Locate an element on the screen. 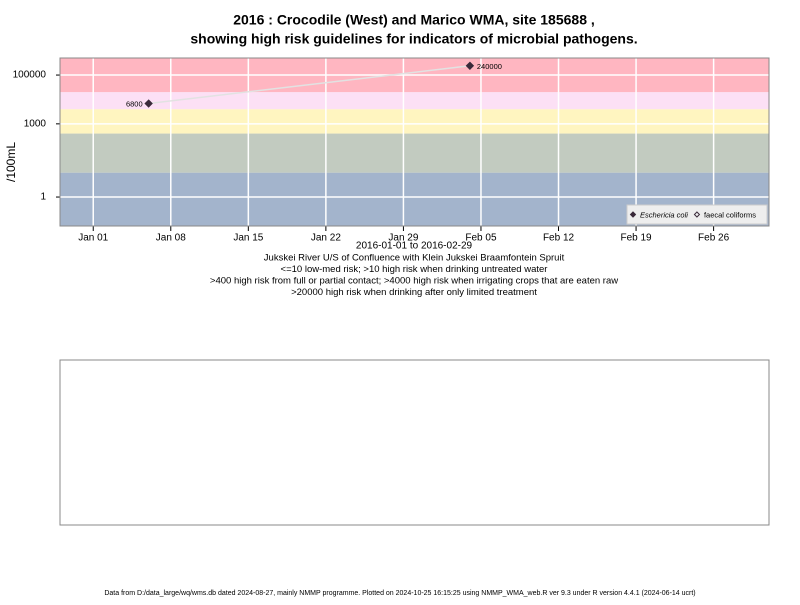  legend-box is located at coordinates (697, 214).